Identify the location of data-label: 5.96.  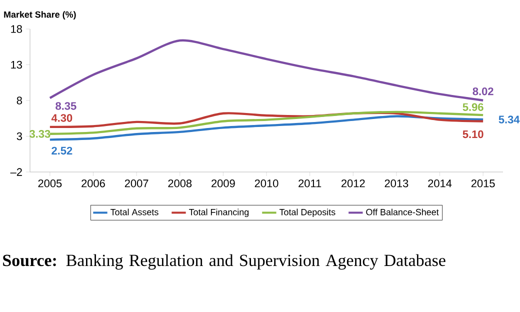
(473, 107).